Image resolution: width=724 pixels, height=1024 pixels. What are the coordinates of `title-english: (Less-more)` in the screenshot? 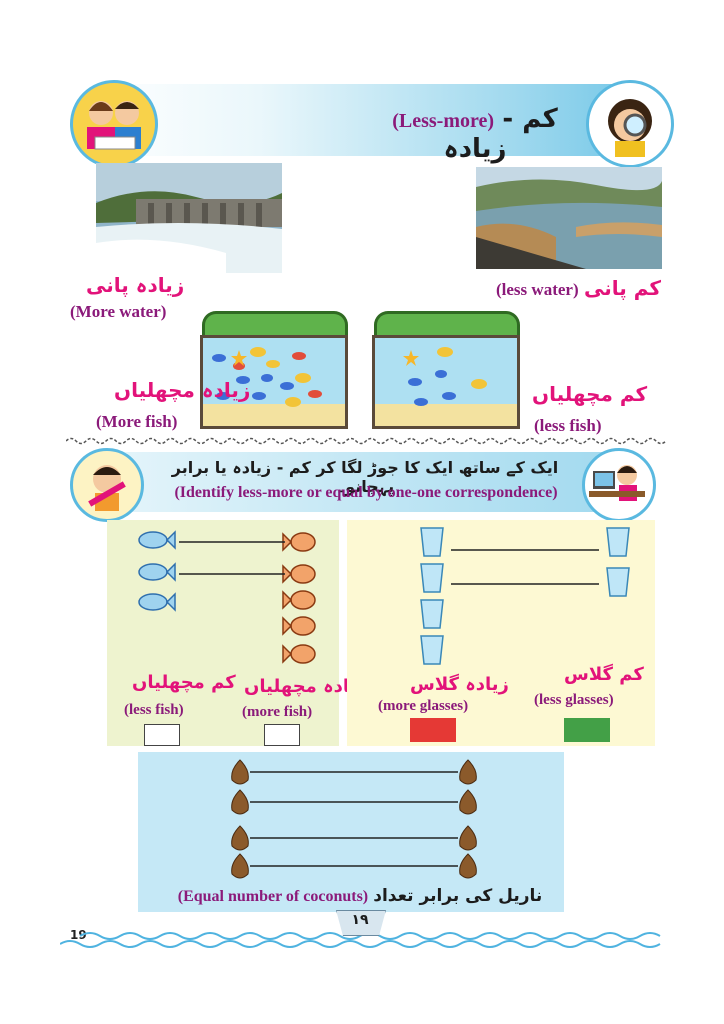 It's located at (443, 121).